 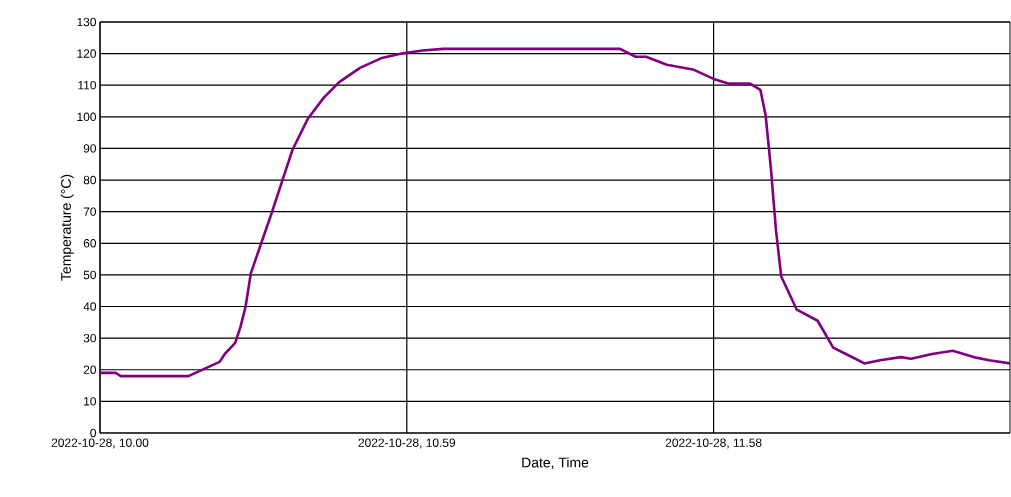 What do you see at coordinates (90, 275) in the screenshot?
I see `y-tick-label: 50` at bounding box center [90, 275].